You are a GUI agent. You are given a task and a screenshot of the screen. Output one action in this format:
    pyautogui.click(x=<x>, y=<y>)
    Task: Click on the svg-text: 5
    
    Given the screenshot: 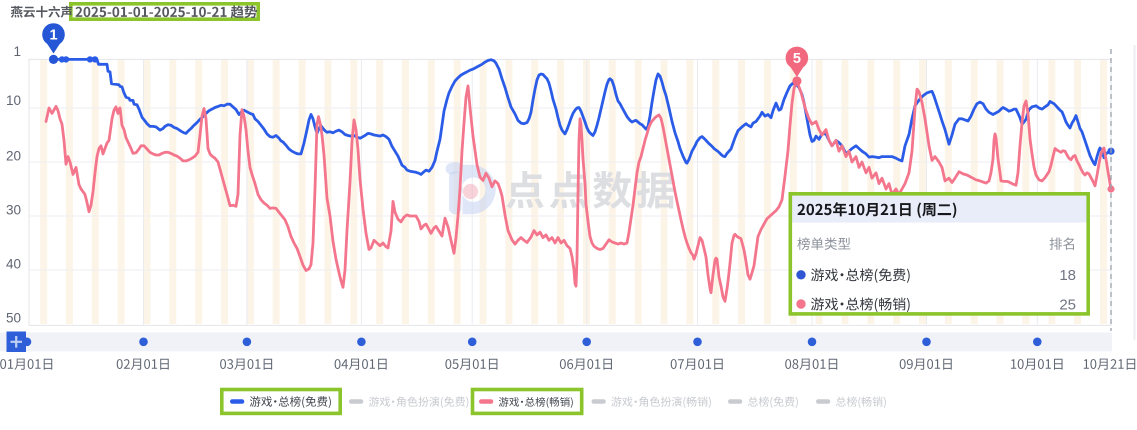 What is the action you would take?
    pyautogui.click(x=797, y=59)
    